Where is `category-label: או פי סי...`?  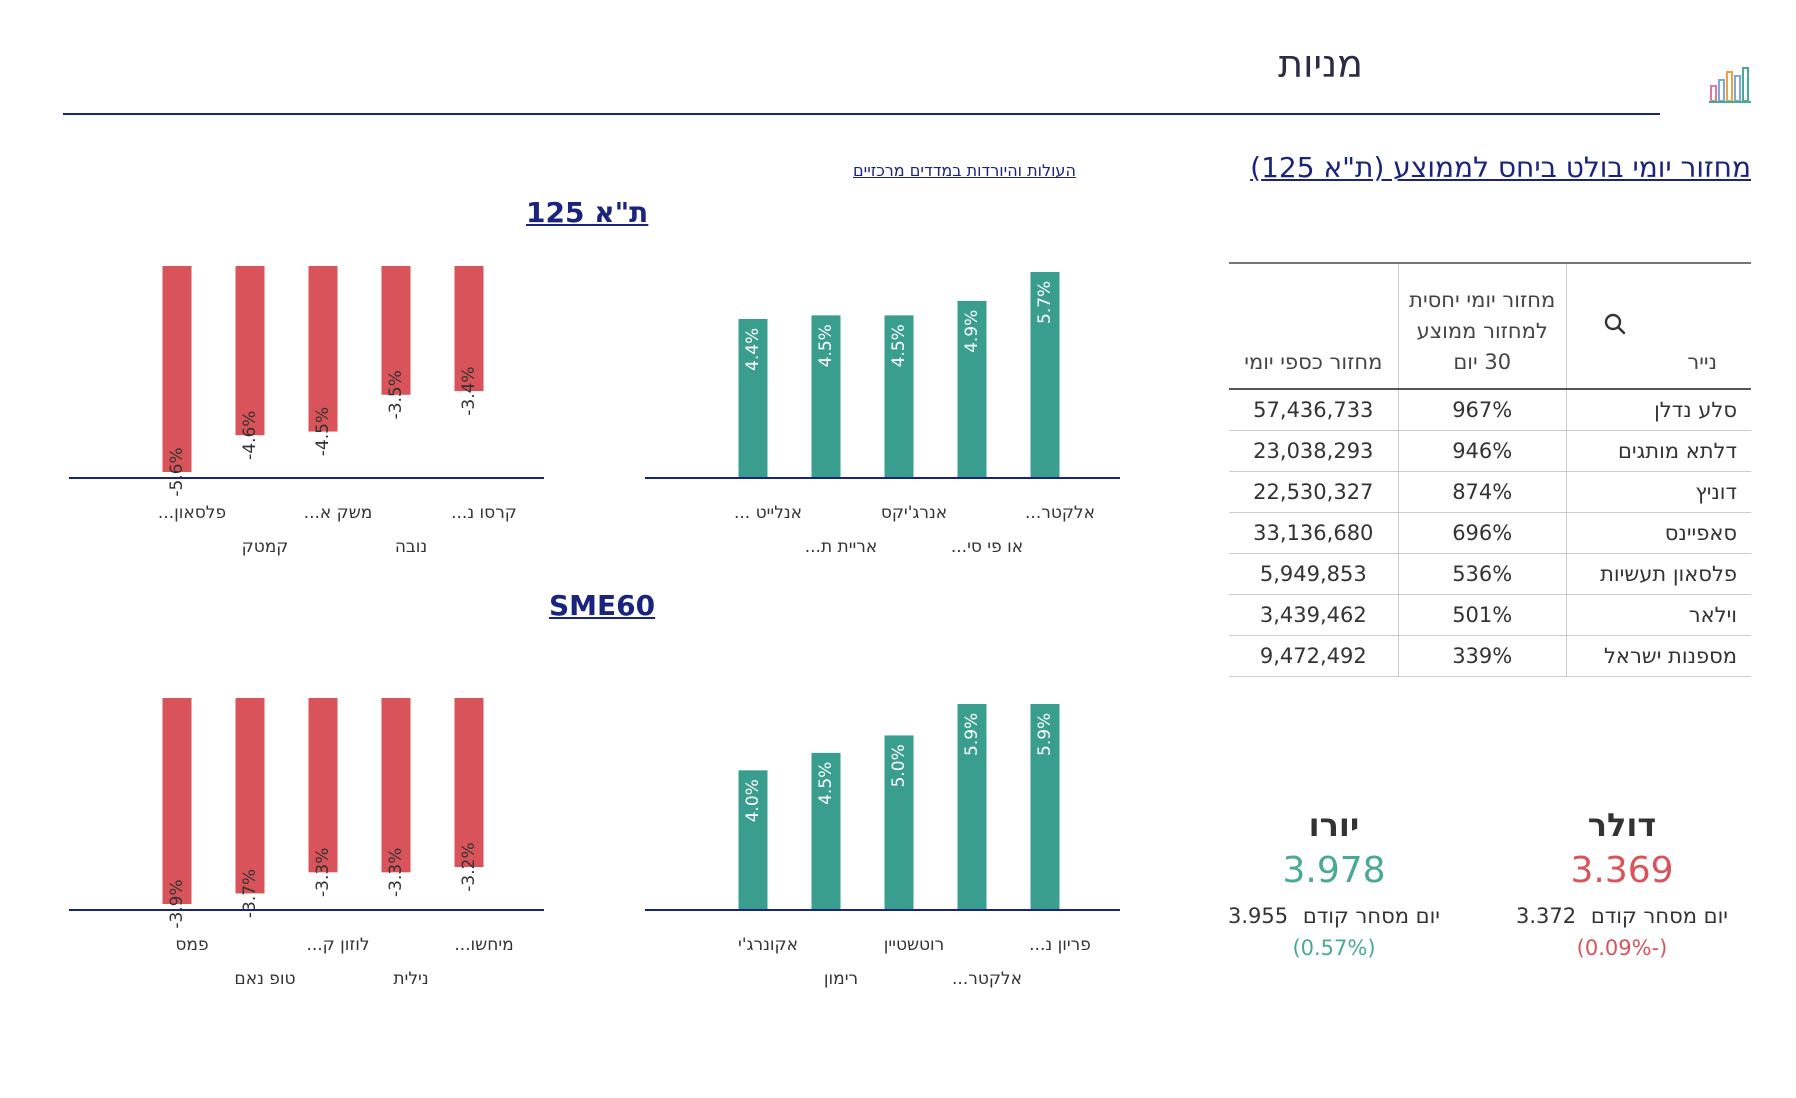
category-label: או פי סי... is located at coordinates (987, 547).